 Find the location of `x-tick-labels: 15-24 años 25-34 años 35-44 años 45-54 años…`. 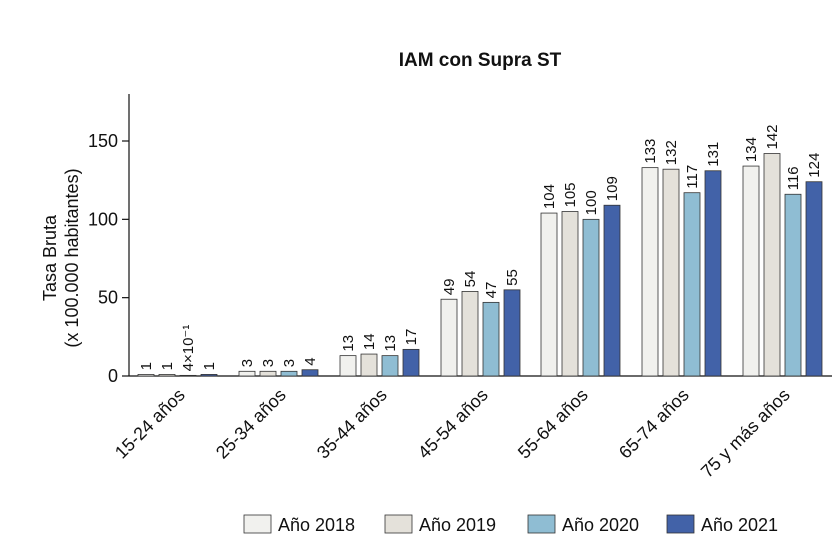

x-tick-labels: 15-24 años 25-34 años 35-44 años 45-54 años… is located at coordinates (452, 433).